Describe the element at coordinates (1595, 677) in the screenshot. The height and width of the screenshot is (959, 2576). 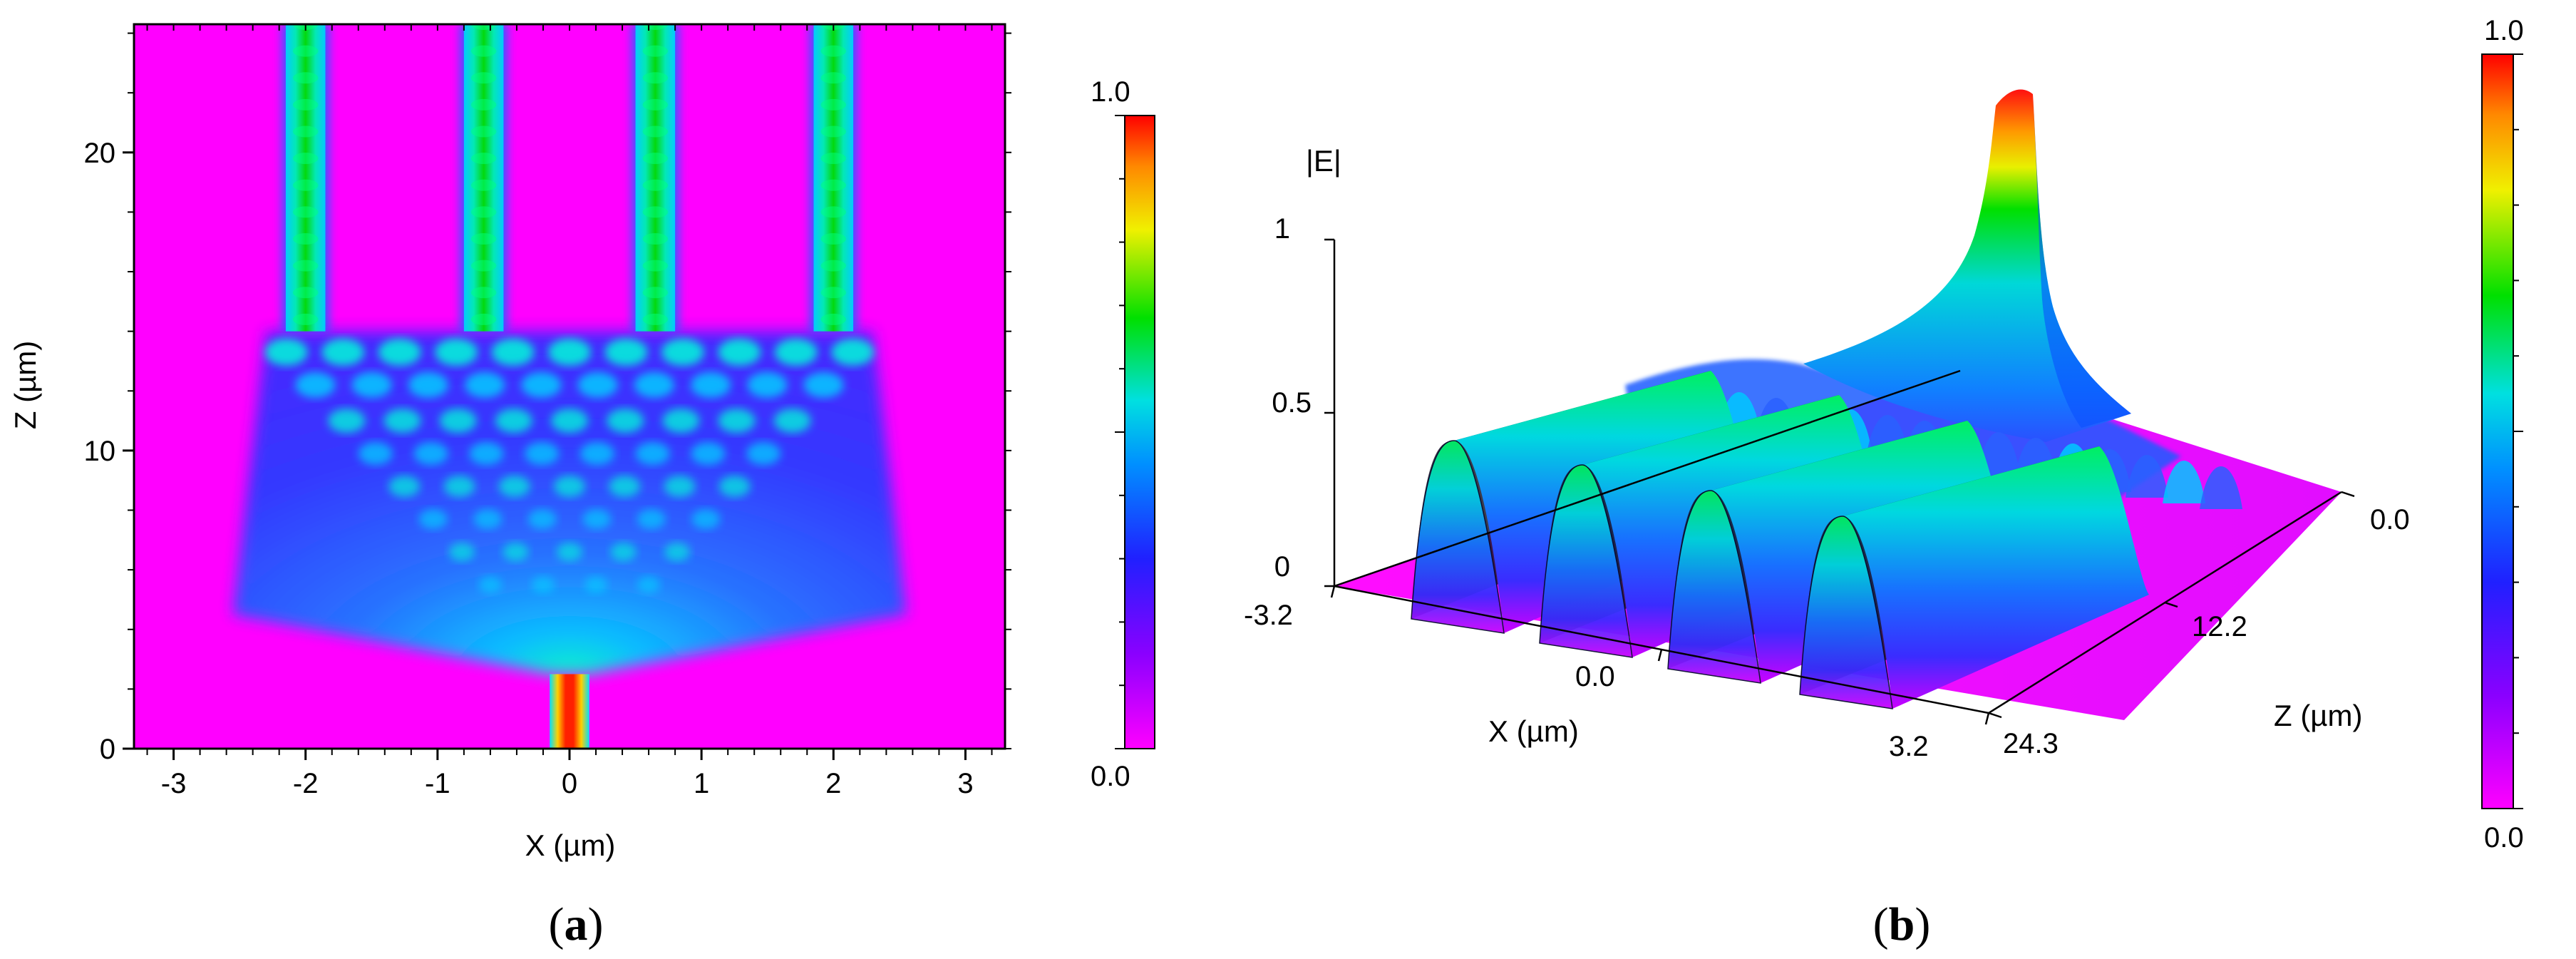
I see `x-tick-zero: 0.0` at that location.